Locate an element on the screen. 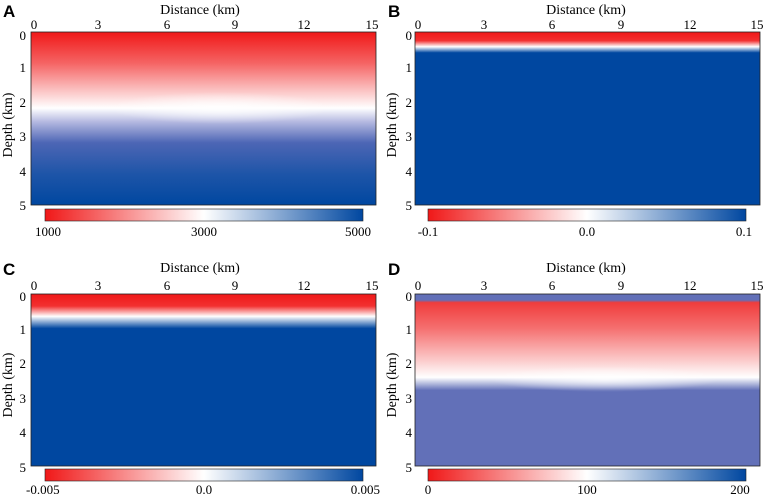 The image size is (768, 496). colorbar: 1000 3000 5000 is located at coordinates (203, 223).